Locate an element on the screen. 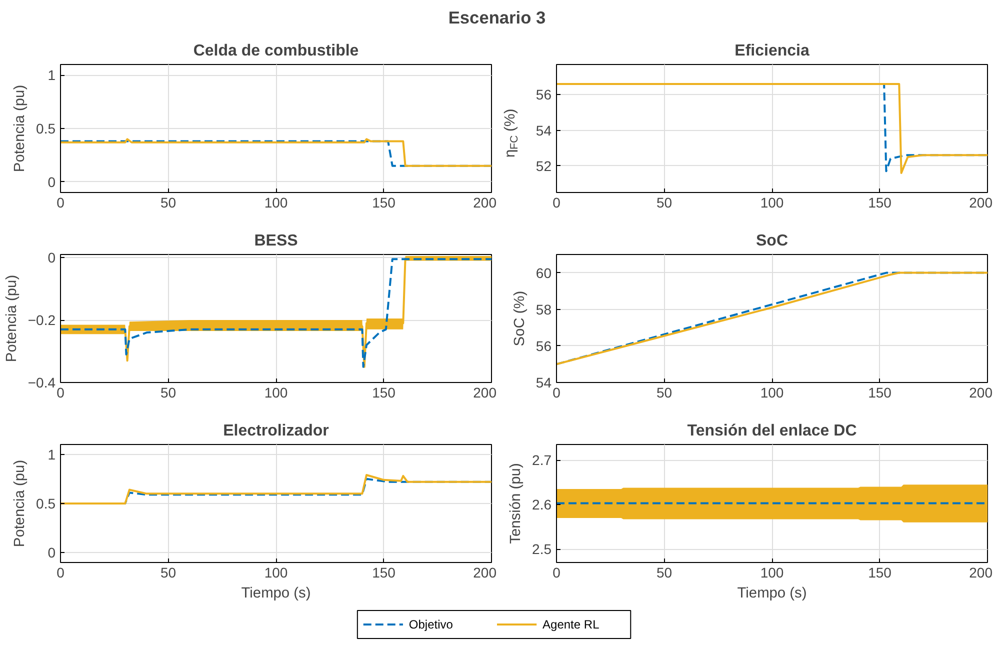 The height and width of the screenshot is (669, 993). y-axis-title: ηFC (%) is located at coordinates (511, 133).